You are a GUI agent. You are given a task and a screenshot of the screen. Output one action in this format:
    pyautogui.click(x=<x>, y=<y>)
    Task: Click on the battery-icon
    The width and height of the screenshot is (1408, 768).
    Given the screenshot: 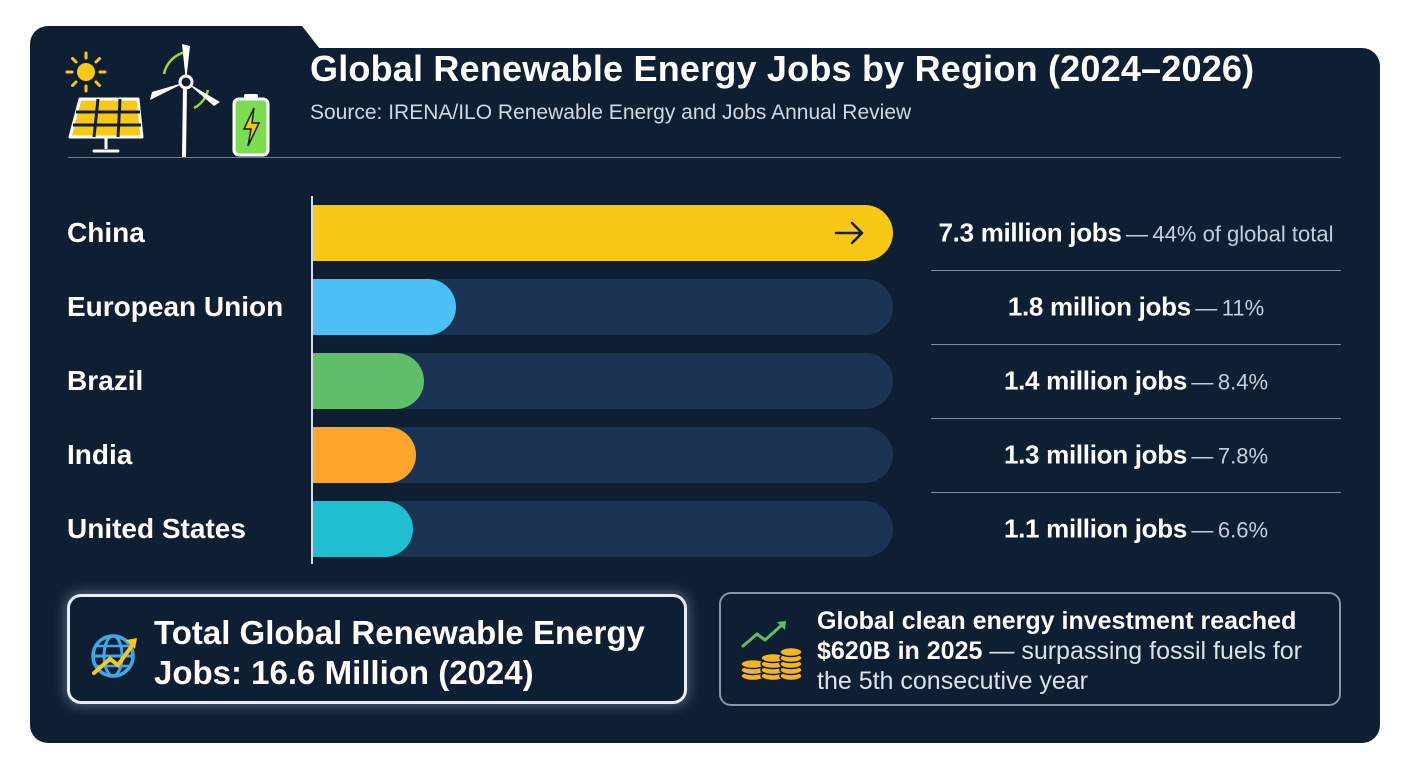 What is the action you would take?
    pyautogui.click(x=251, y=125)
    